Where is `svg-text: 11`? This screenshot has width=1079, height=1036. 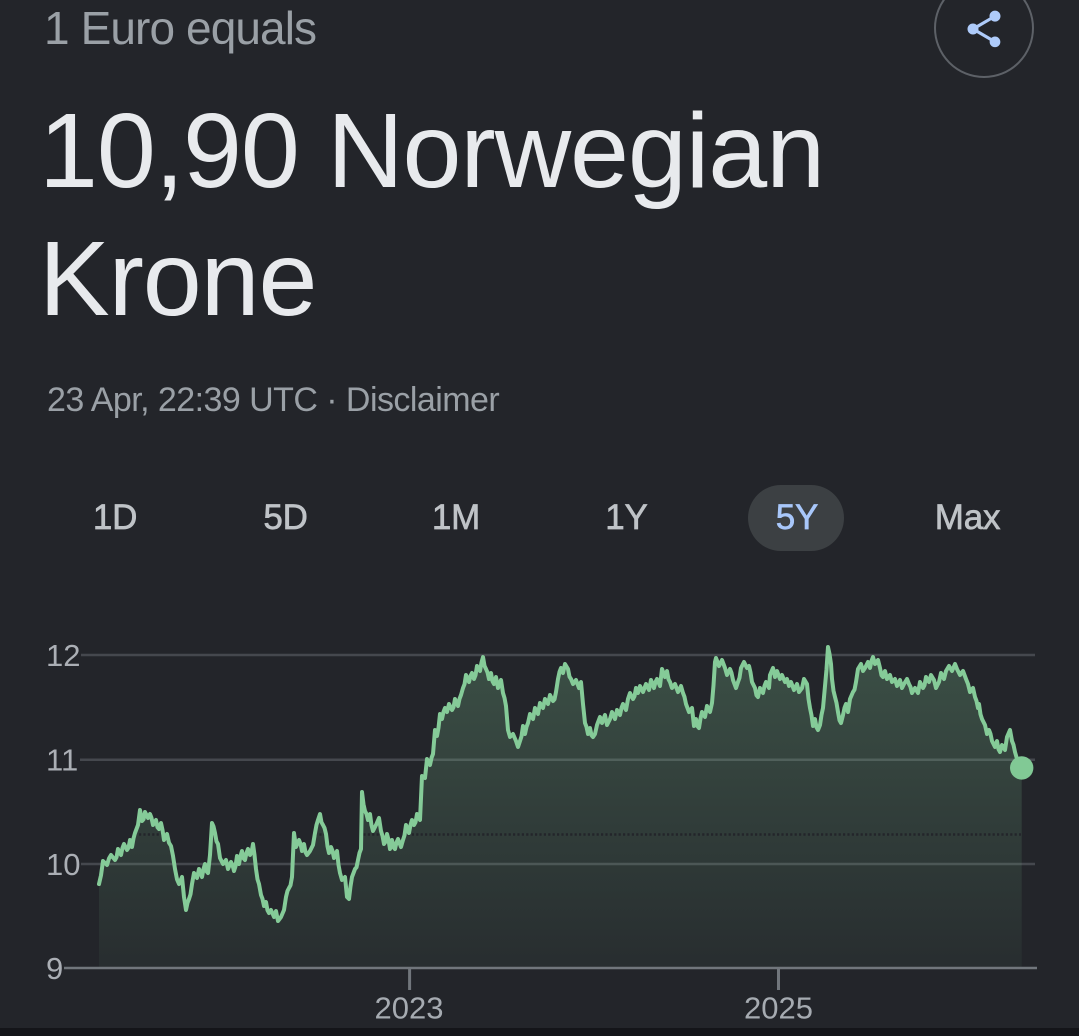
svg-text: 11 is located at coordinates (62, 760).